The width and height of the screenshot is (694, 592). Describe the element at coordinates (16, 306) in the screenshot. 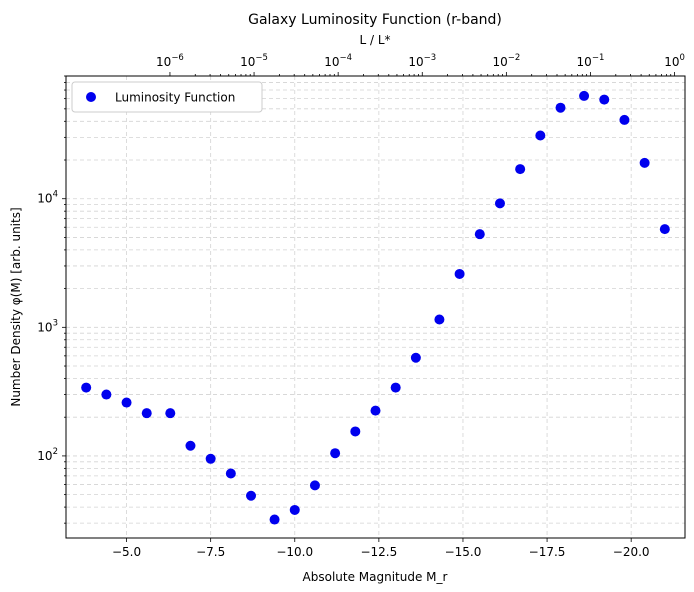

I see `y-axis-label: Number Density φ(M) [arb. units]` at that location.